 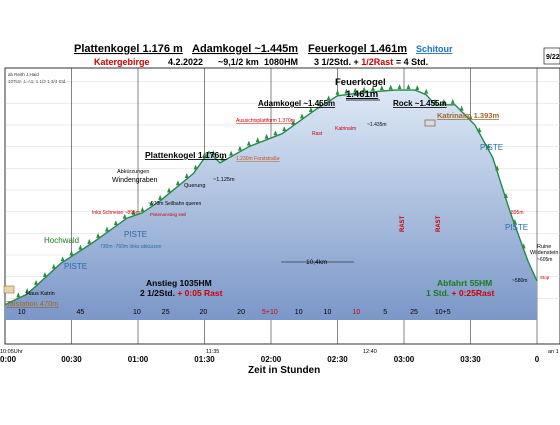 What do you see at coordinates (414, 312) in the screenshot?
I see `segment-label: 25` at bounding box center [414, 312].